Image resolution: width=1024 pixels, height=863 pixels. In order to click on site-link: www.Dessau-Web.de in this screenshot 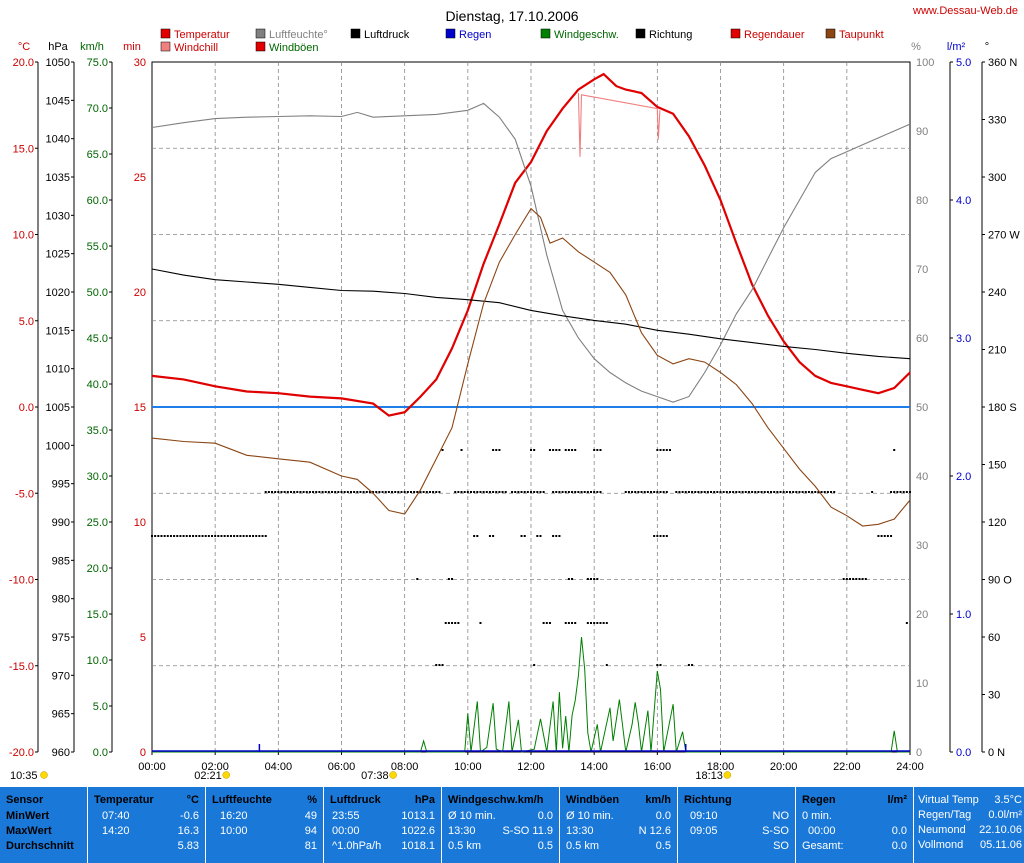, I will do `click(965, 11)`.